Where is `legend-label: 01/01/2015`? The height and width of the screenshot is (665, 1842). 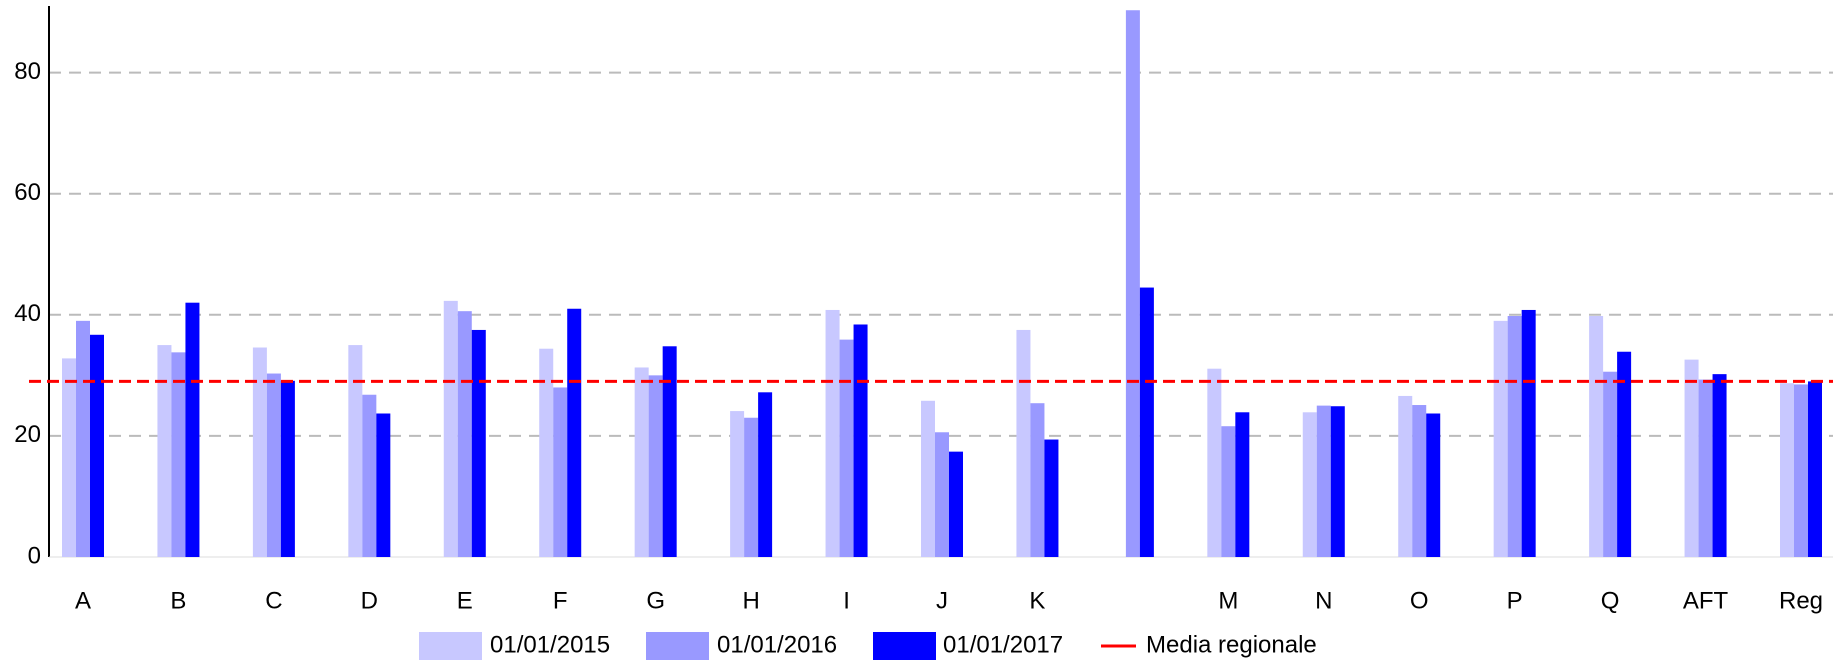 legend-label: 01/01/2015 is located at coordinates (550, 644).